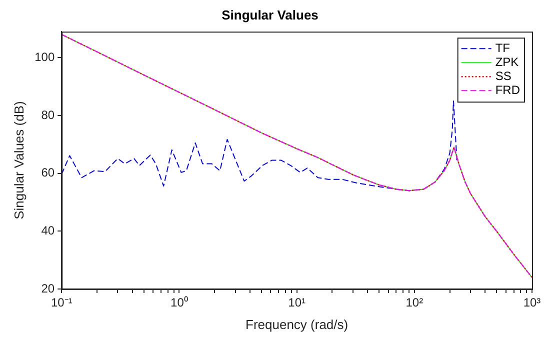  I want to click on y-tick-label: 80, so click(48, 115).